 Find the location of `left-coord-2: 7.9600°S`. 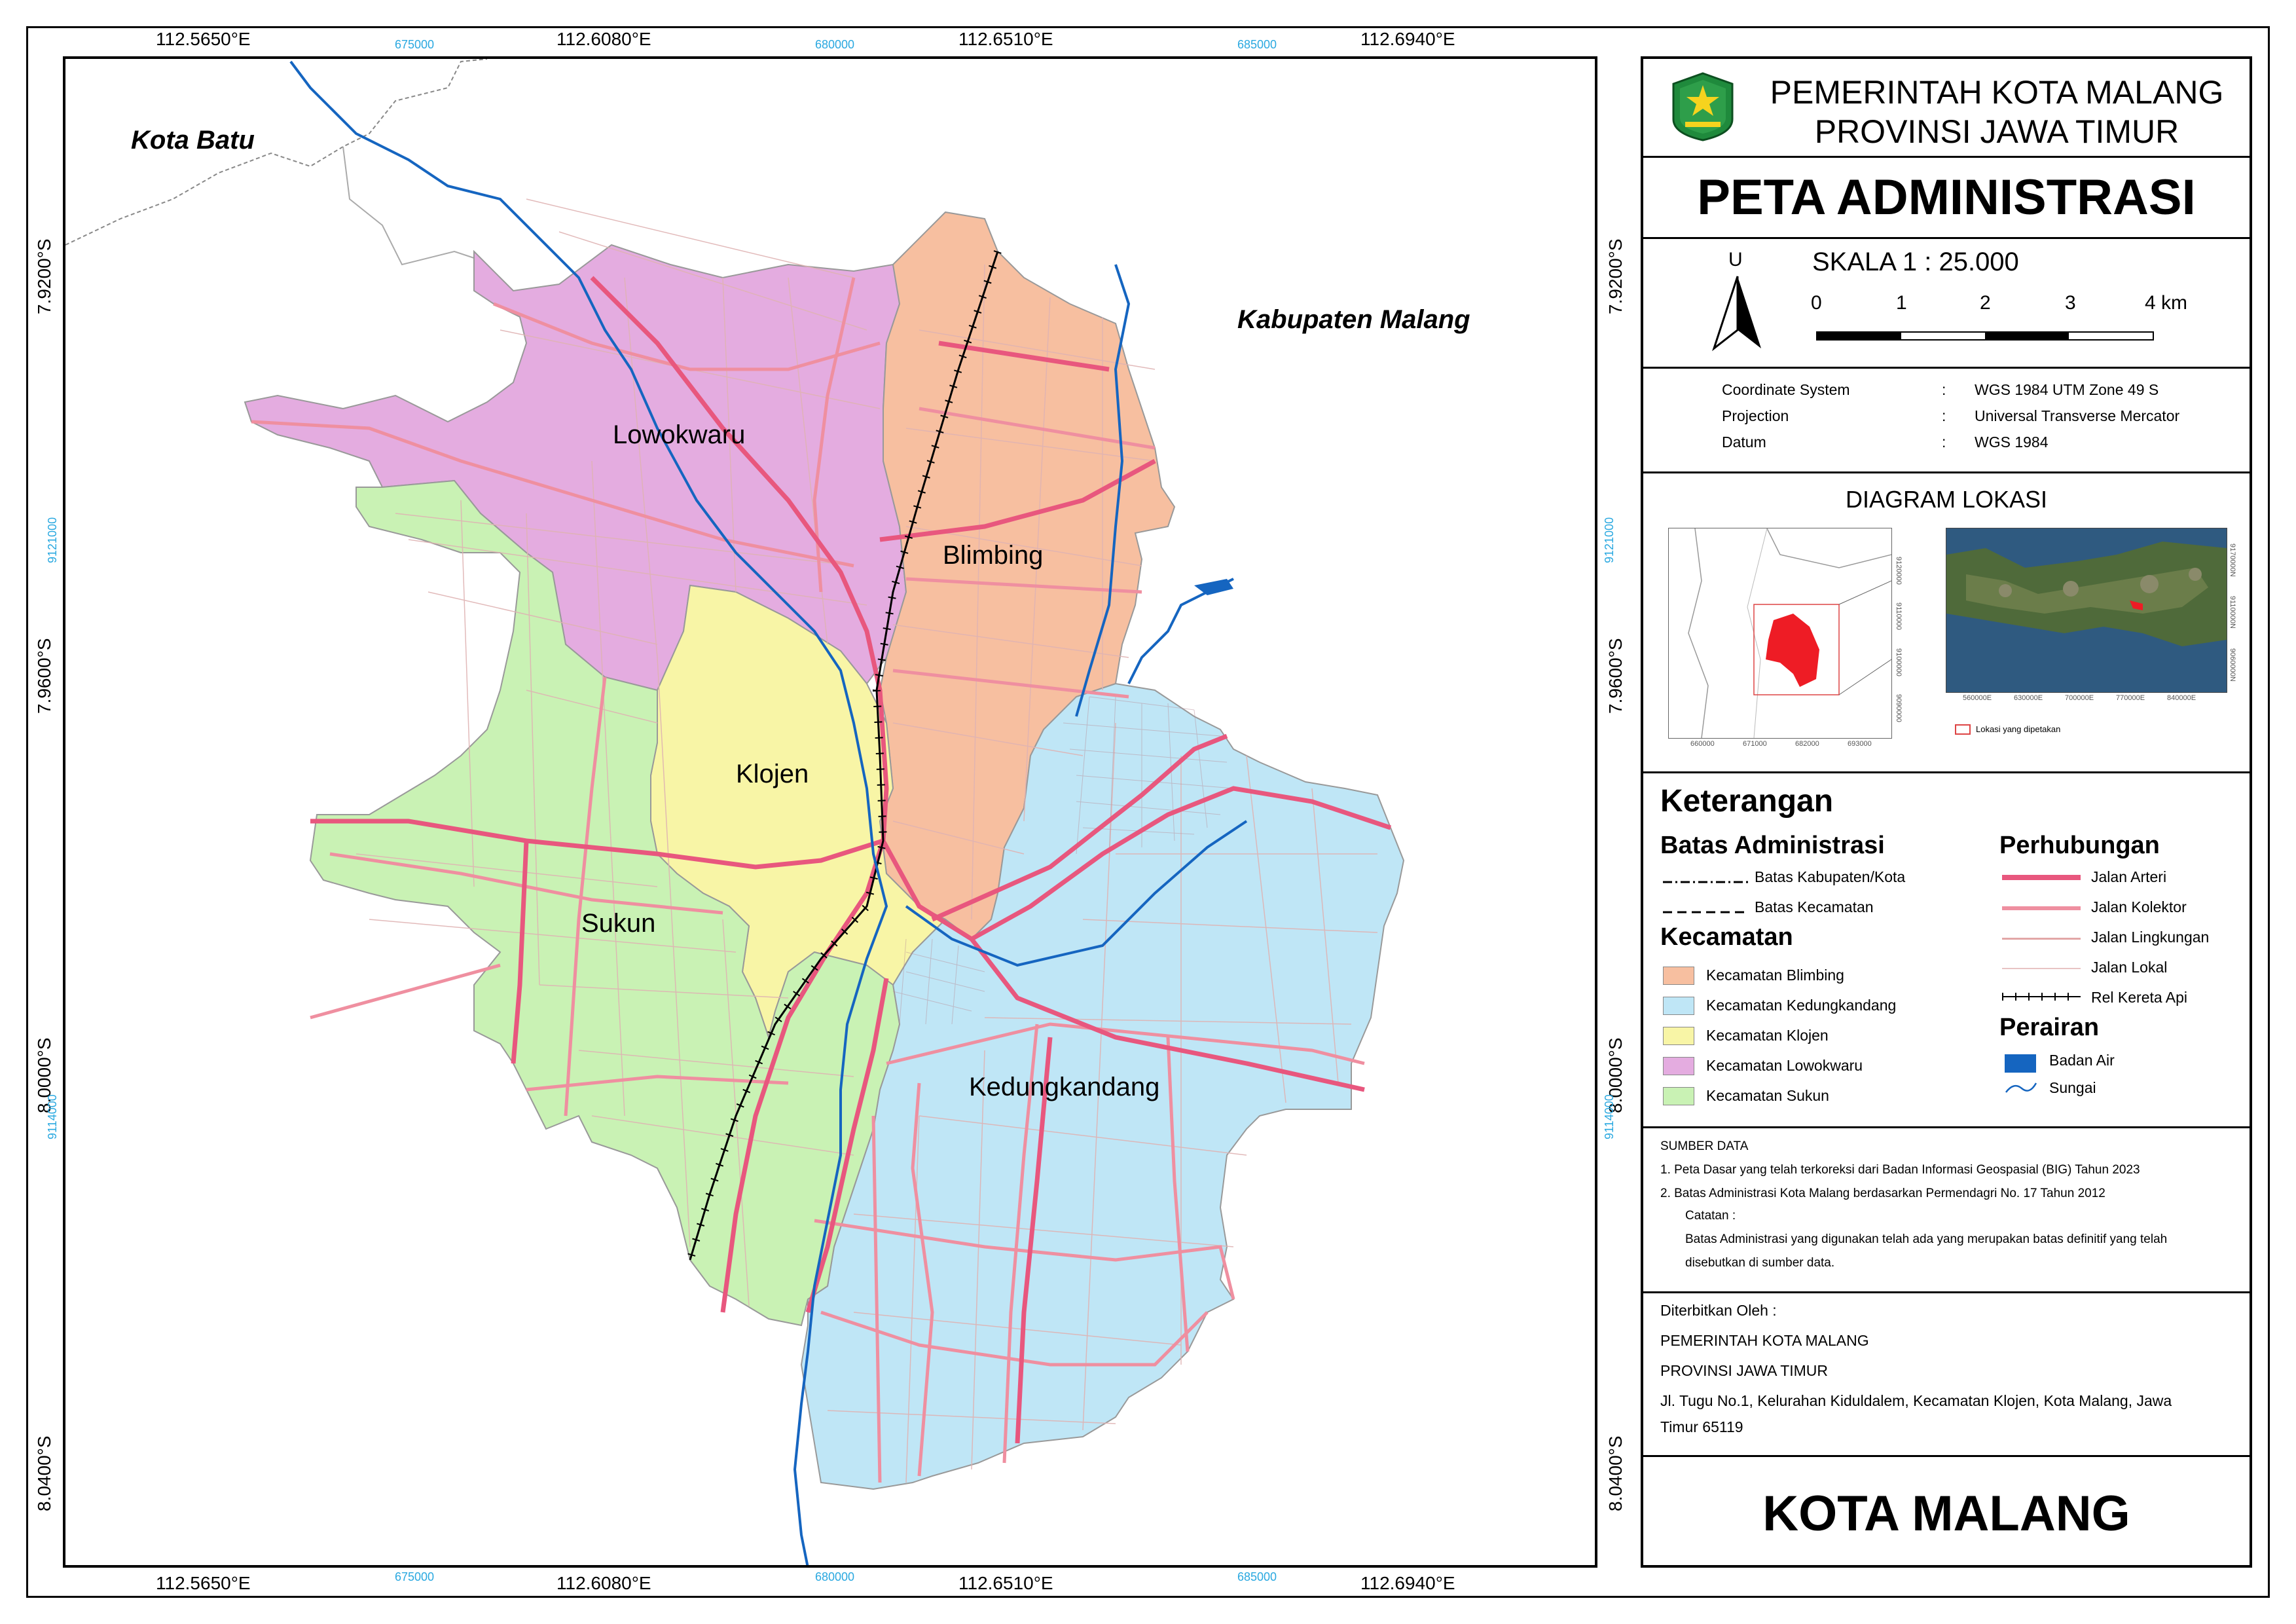

left-coord-2: 7.9600°S is located at coordinates (44, 676).